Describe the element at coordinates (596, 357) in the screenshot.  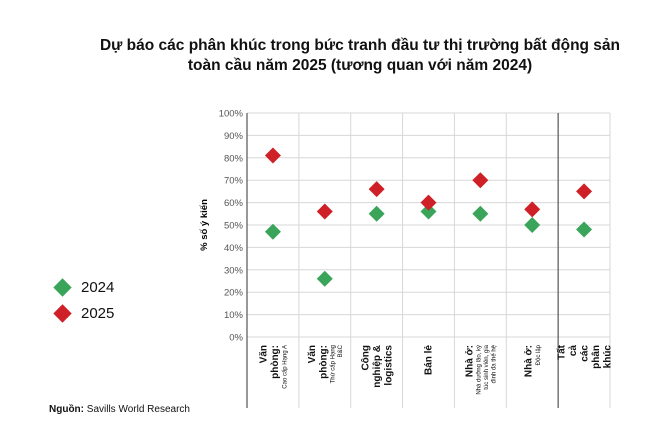
I see `x-category-label: phân` at that location.